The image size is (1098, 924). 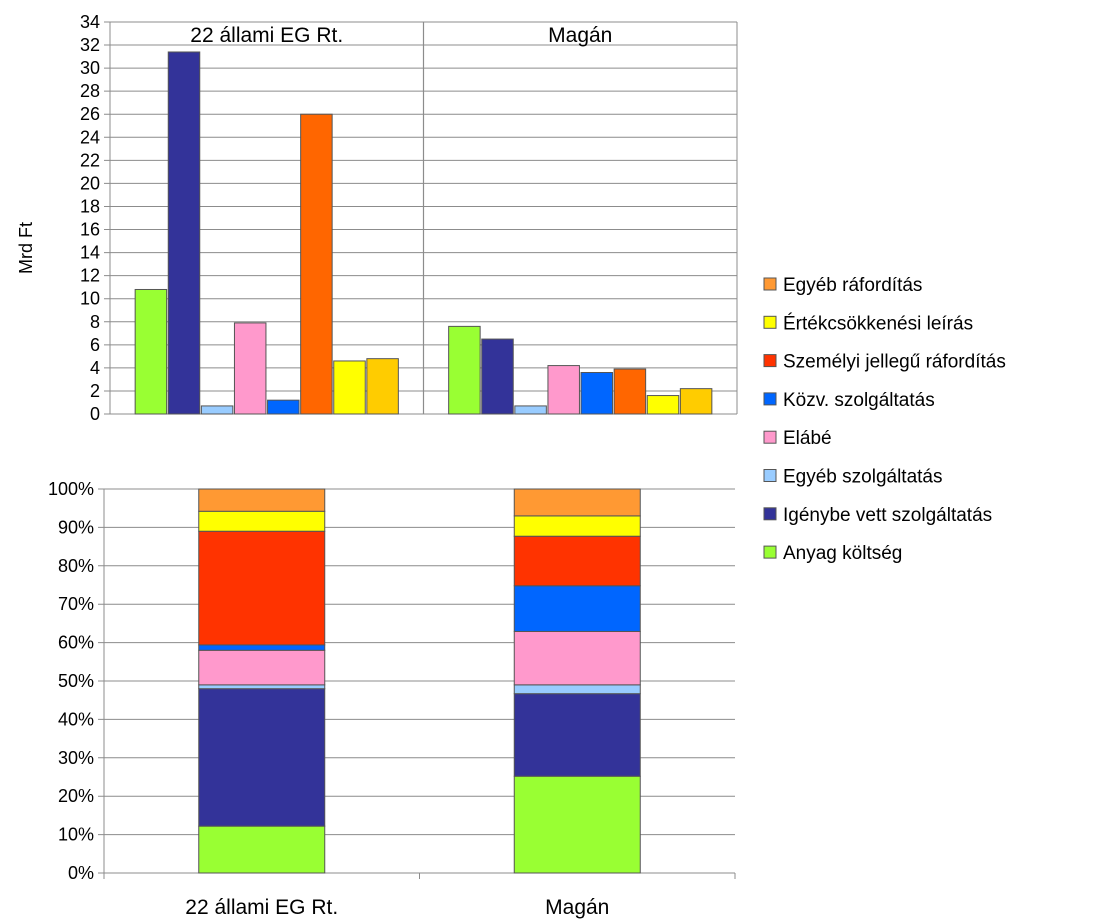 I want to click on y-axis-title: Mrd Ft, so click(x=26, y=248).